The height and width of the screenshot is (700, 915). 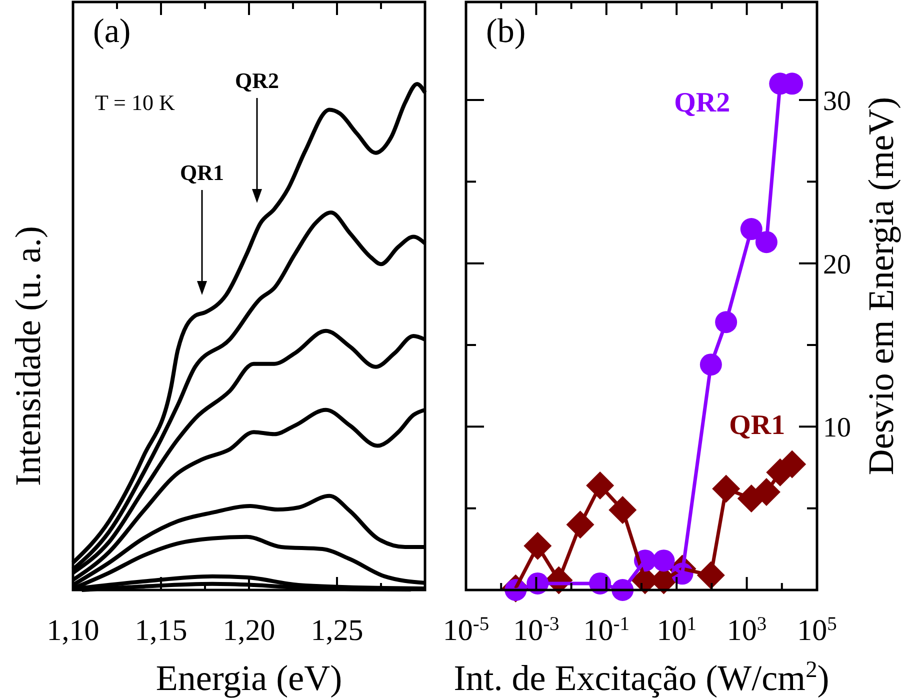 I want to click on series-label: QR2, so click(x=702, y=103).